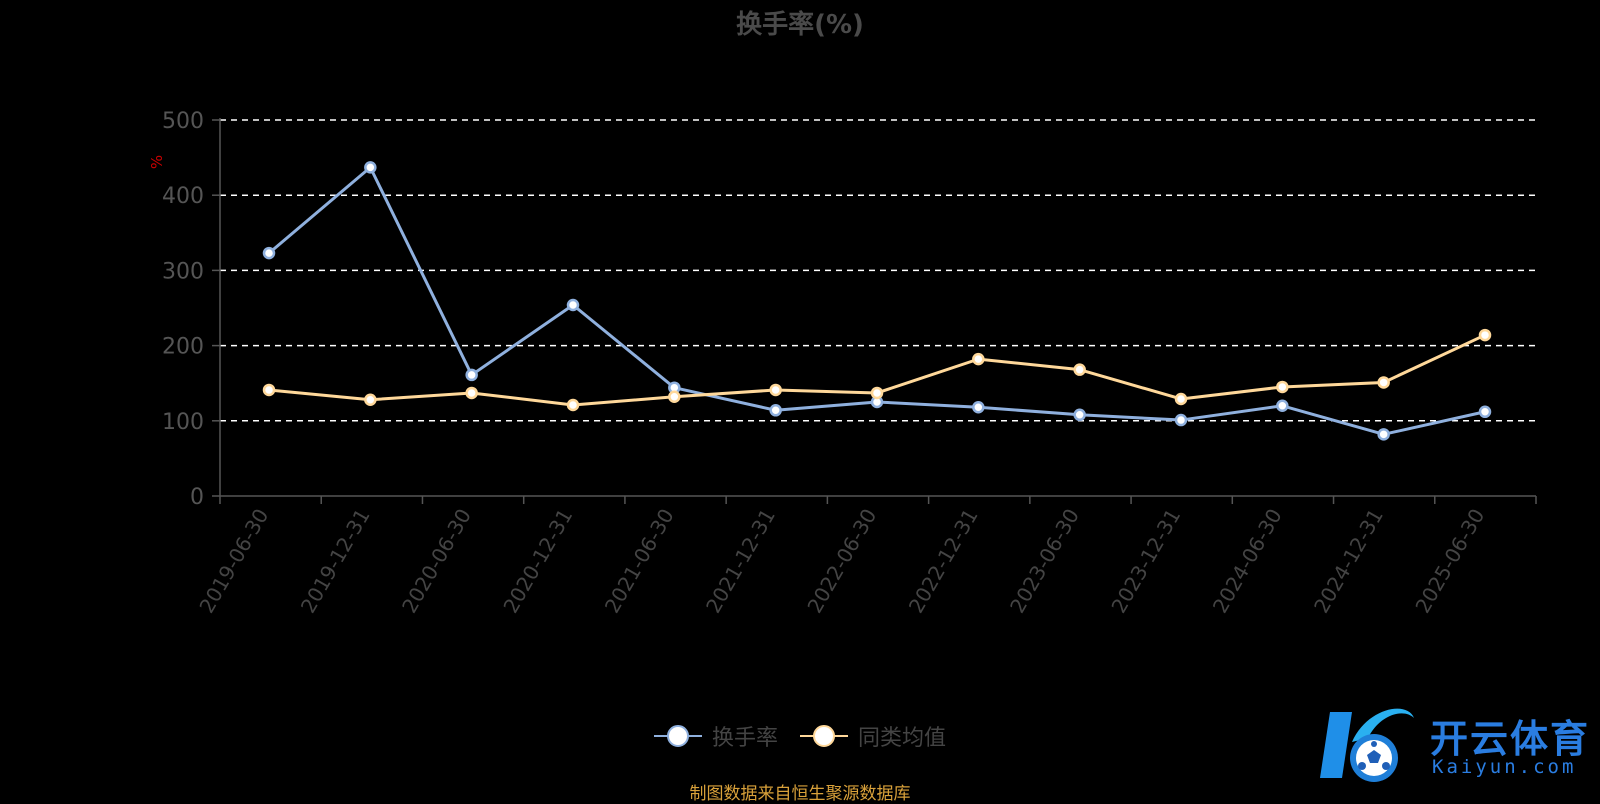  I want to click on legend: 换手率 同类均值, so click(800, 736).